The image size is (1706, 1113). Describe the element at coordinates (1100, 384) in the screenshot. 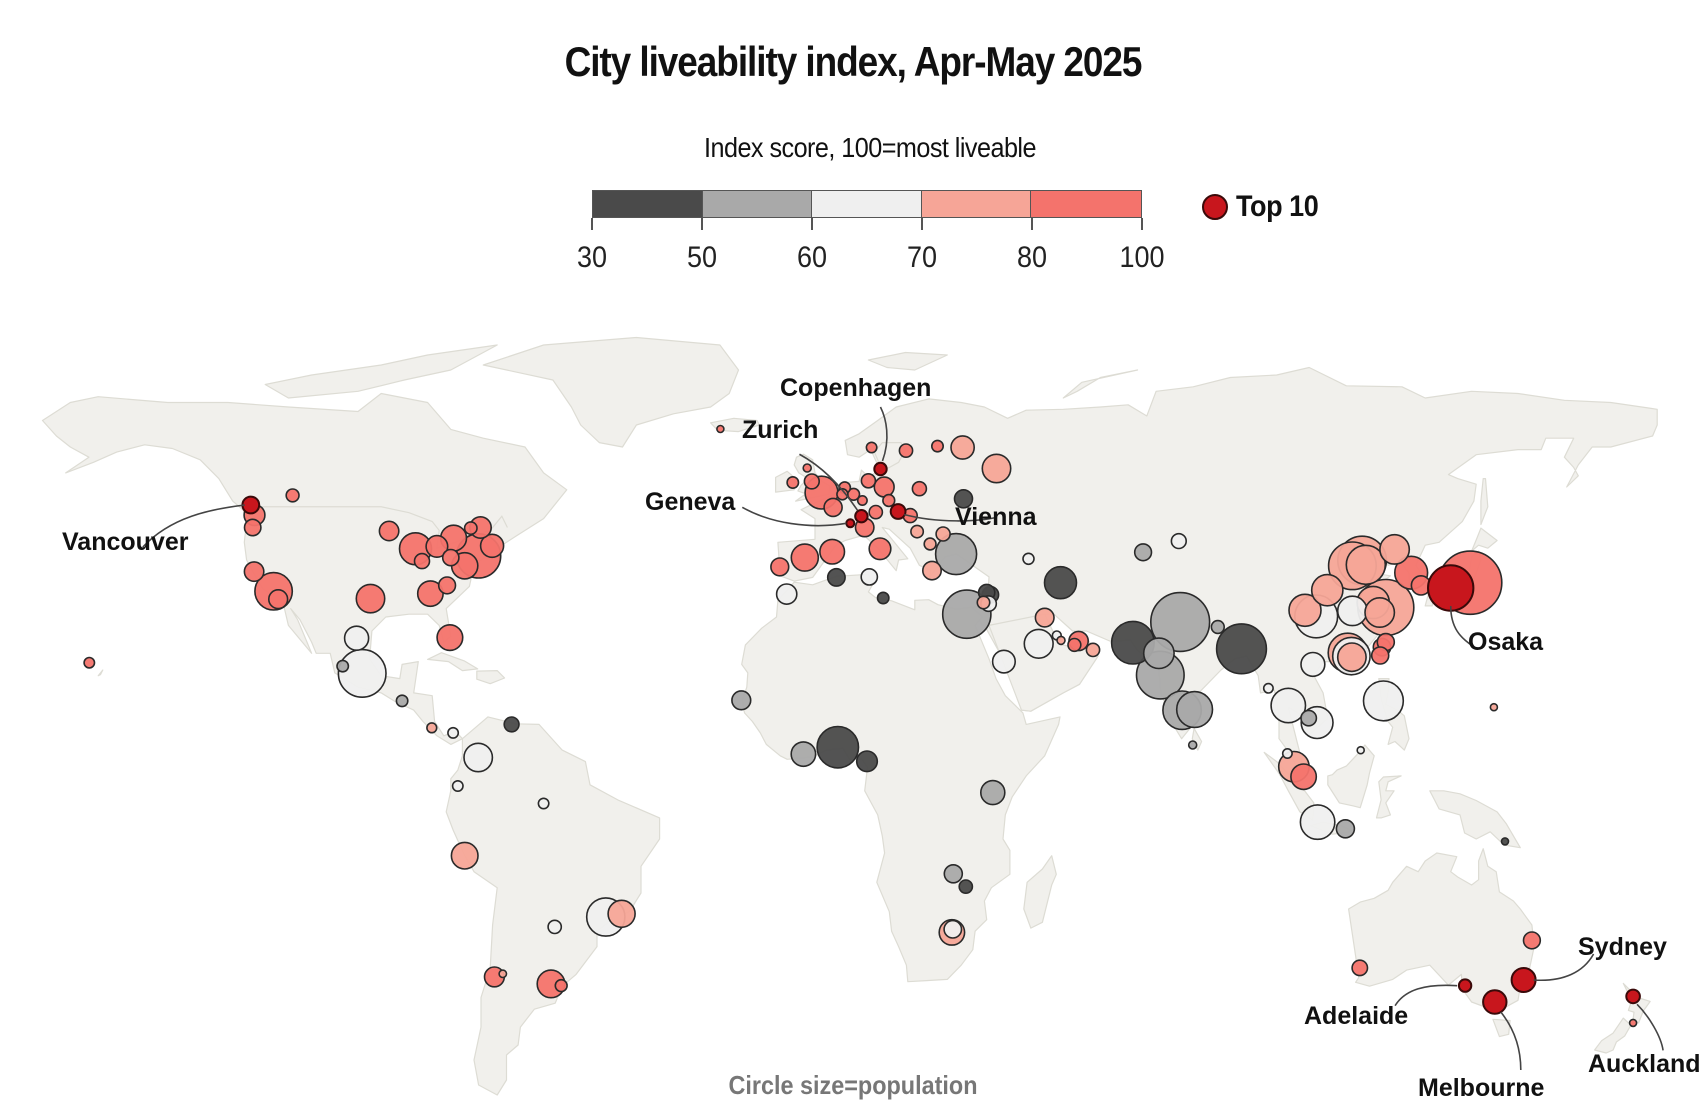

I see `land-novaya-zemlya` at that location.